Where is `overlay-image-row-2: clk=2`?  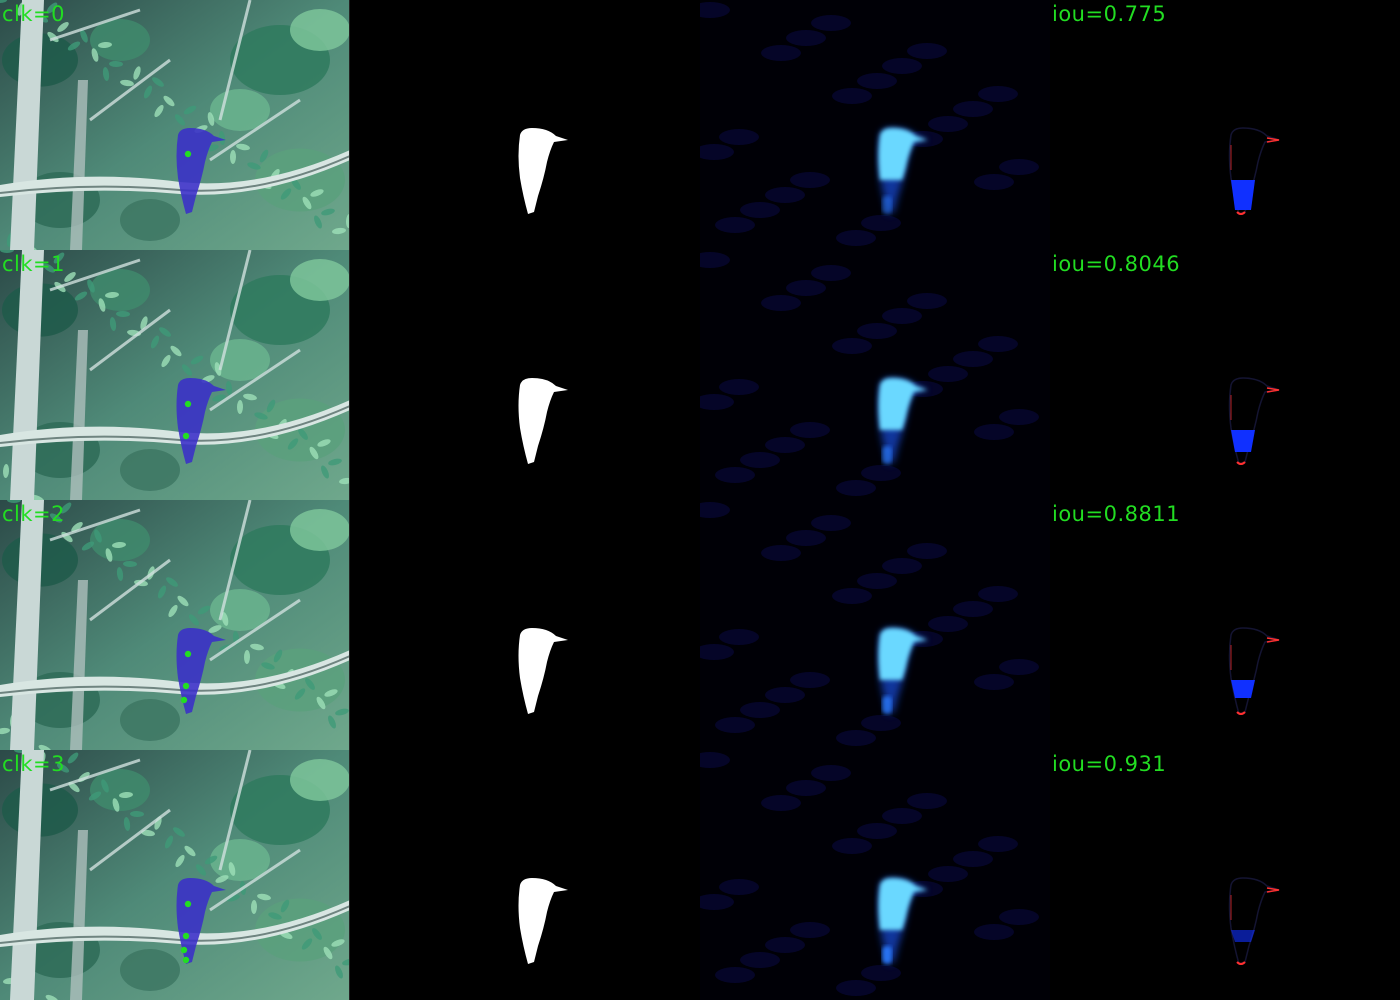
overlay-image-row-2: clk=2 is located at coordinates (175, 625).